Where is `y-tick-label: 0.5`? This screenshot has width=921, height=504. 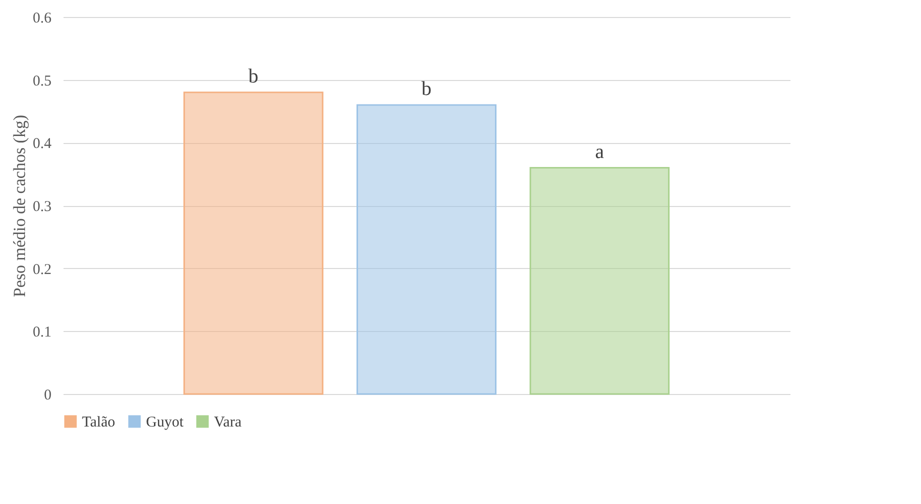 y-tick-label: 0.5 is located at coordinates (42, 81).